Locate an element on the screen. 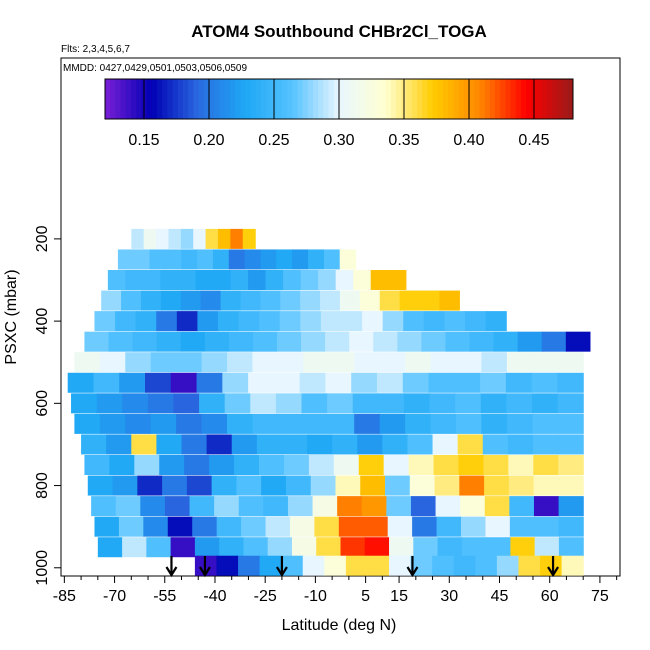 The image size is (650, 650). arrow-head is located at coordinates (205, 572).